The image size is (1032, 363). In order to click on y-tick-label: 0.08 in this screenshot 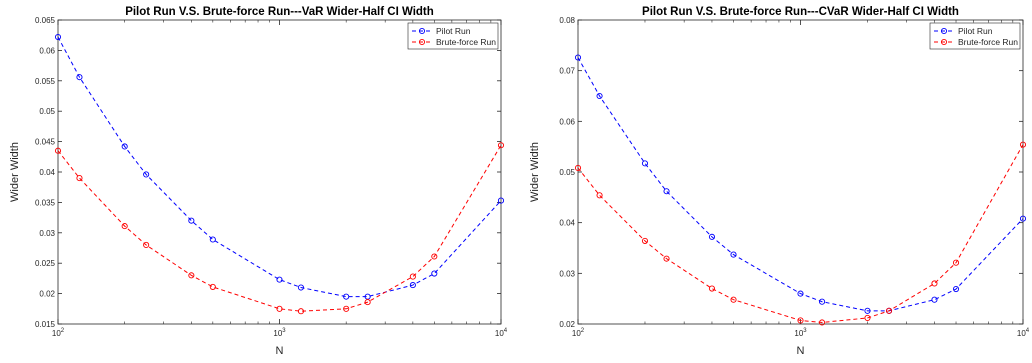, I will do `click(567, 20)`.